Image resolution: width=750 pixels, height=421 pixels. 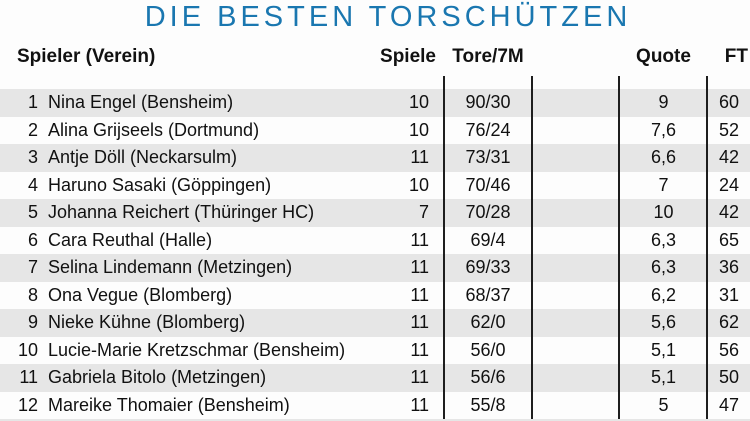 I want to click on column-header-player: Spieler (Verein), so click(x=86, y=56).